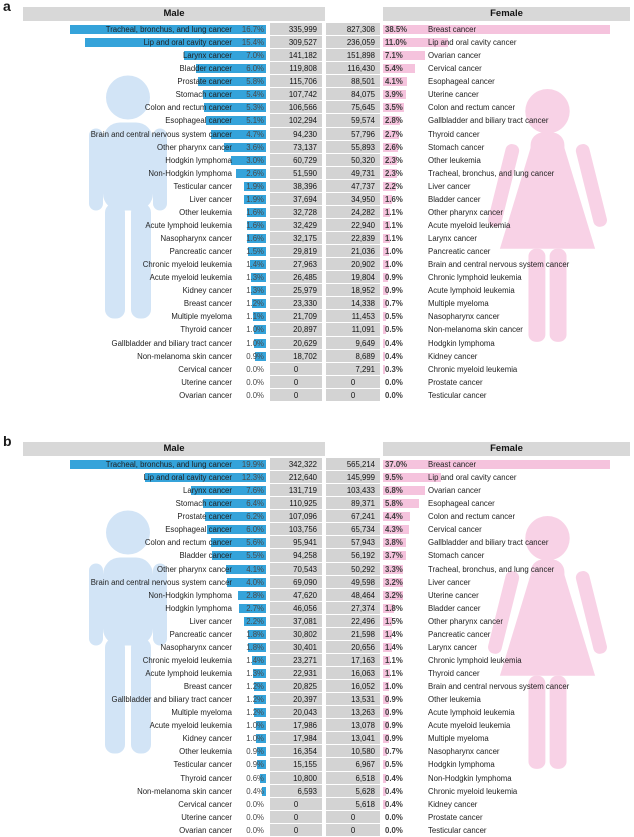 Image resolution: width=634 pixels, height=837 pixels. I want to click on male-percent: 6.2%, so click(255, 517).